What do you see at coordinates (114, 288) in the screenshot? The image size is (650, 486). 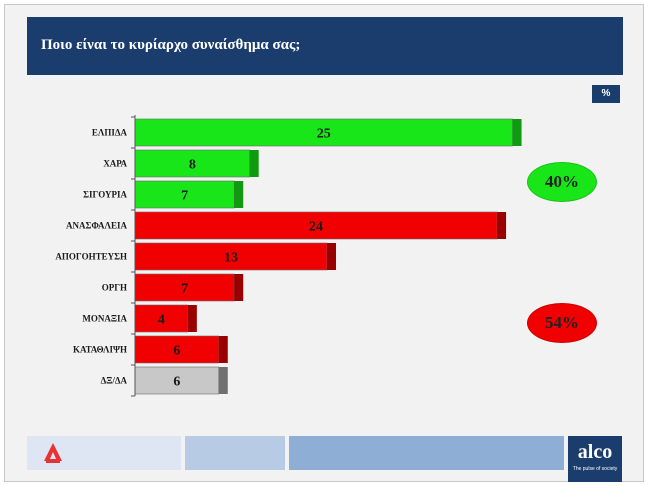 I see `category-label: ΟΡΓΗ` at bounding box center [114, 288].